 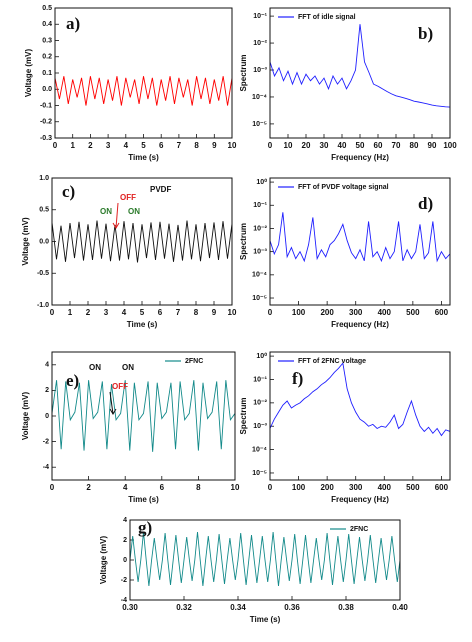 I want to click on x-tick-label: 30, so click(x=324, y=145).